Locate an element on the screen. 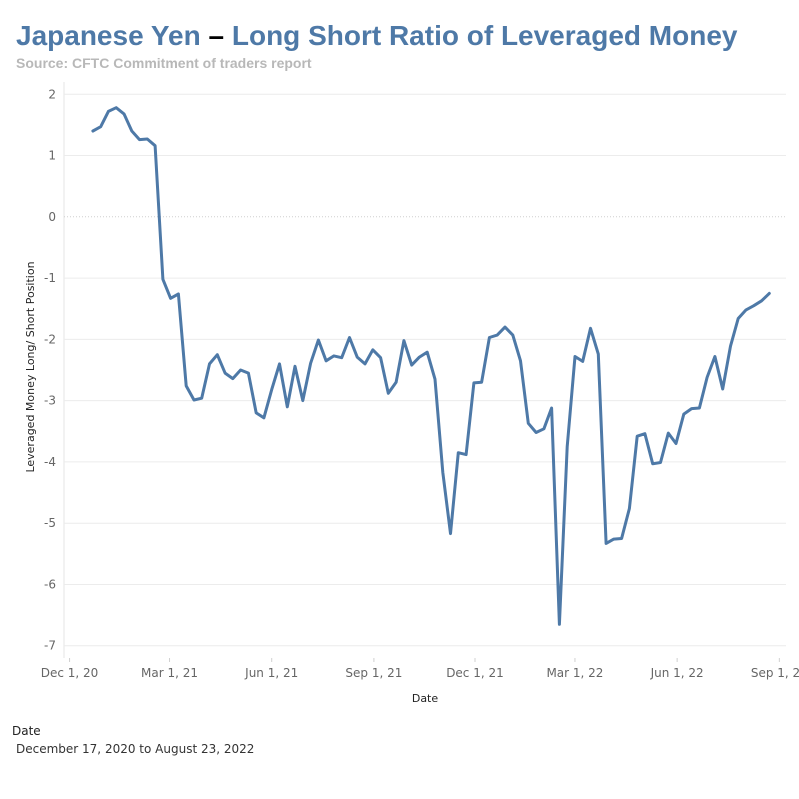 The width and height of the screenshot is (799, 799). date-filter-range: December 17, 2020 to August 23, 2022 is located at coordinates (135, 749).